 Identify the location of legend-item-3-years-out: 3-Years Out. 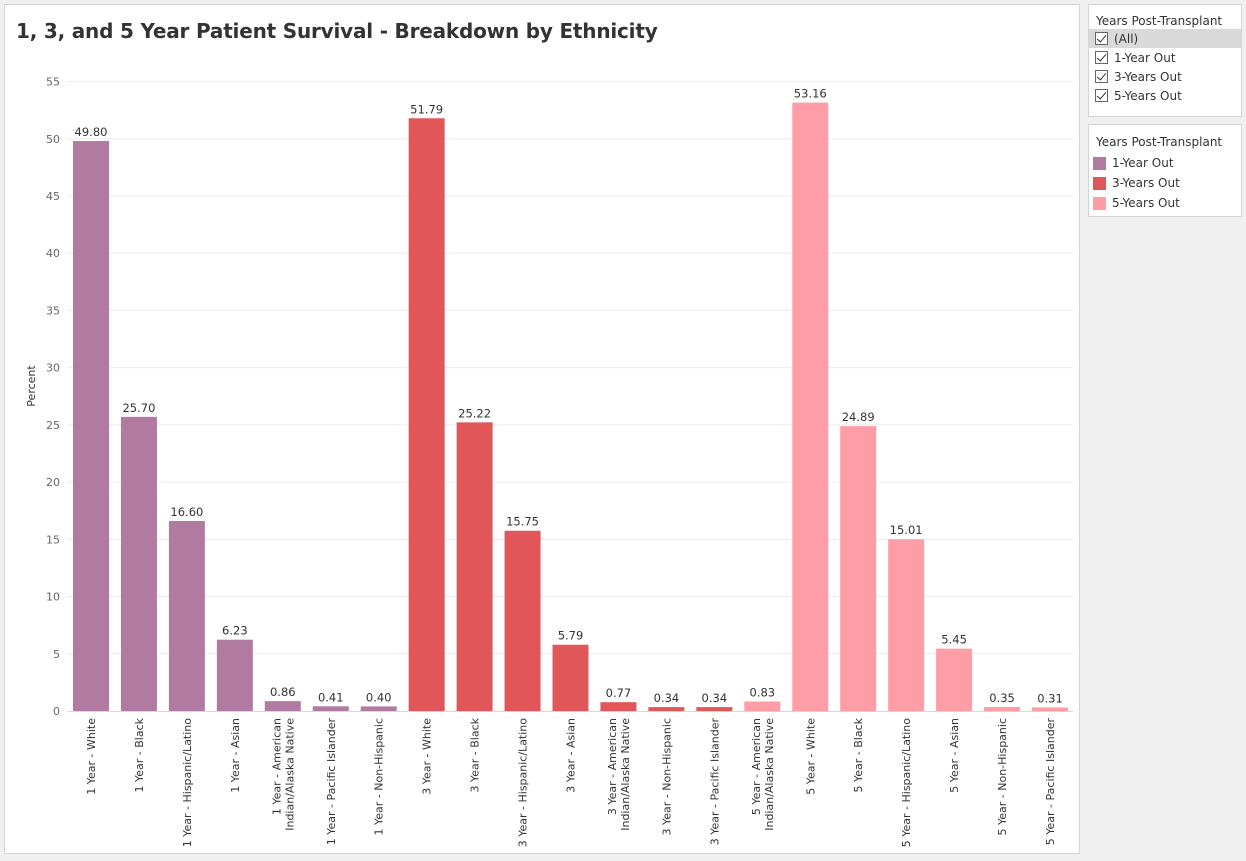
(1165, 183).